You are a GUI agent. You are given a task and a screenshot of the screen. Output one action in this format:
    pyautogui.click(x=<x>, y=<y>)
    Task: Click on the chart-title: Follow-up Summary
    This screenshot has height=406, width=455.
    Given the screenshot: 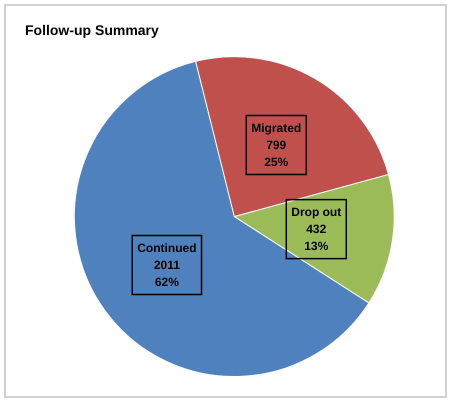 What is the action you would take?
    pyautogui.click(x=92, y=30)
    